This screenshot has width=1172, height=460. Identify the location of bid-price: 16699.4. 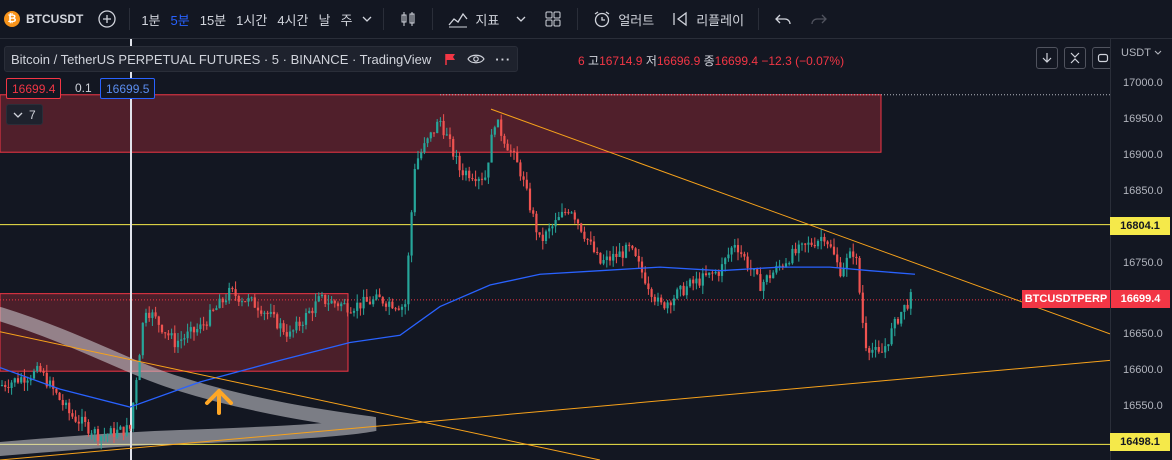
(34, 88).